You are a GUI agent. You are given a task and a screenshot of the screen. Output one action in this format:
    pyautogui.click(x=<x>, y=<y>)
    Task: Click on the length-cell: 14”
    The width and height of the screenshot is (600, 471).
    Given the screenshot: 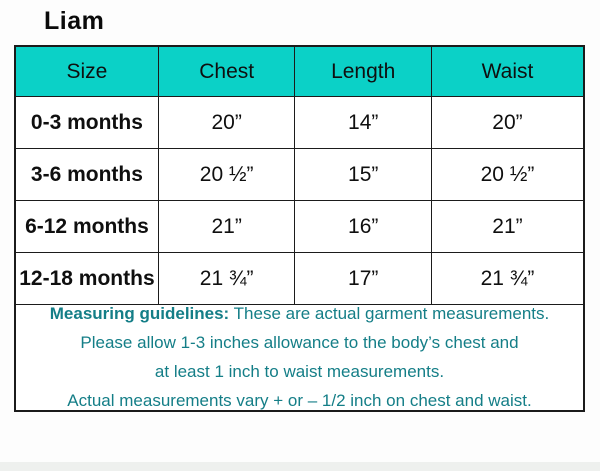 What is the action you would take?
    pyautogui.click(x=363, y=122)
    